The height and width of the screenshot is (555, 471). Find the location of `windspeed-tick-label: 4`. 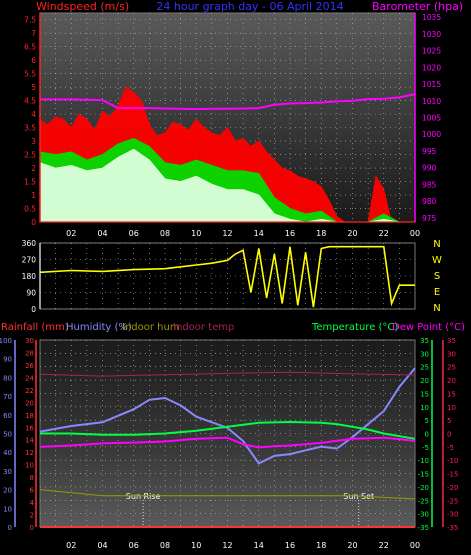

windspeed-tick-label: 4 is located at coordinates (33, 114).